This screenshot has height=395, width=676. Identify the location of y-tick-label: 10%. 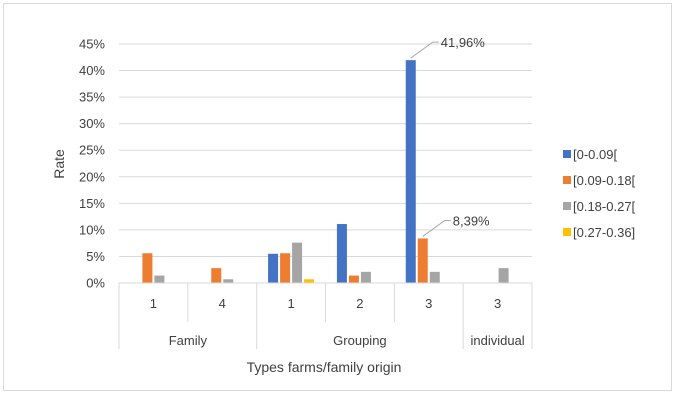
(92, 229).